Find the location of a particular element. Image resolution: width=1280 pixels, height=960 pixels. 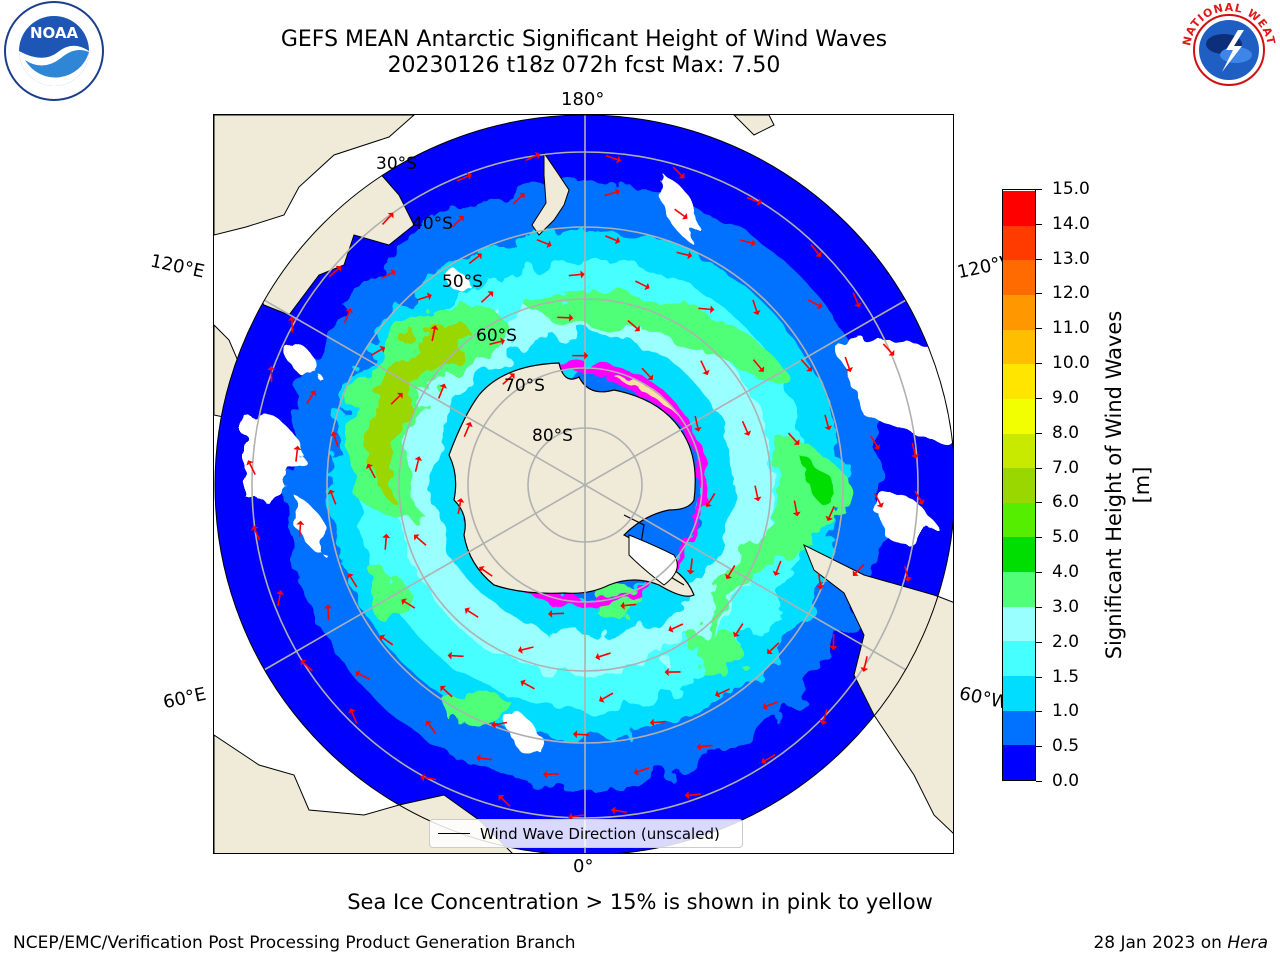

map-legend: Wind Wave Direction (unscaled) is located at coordinates (586, 833).